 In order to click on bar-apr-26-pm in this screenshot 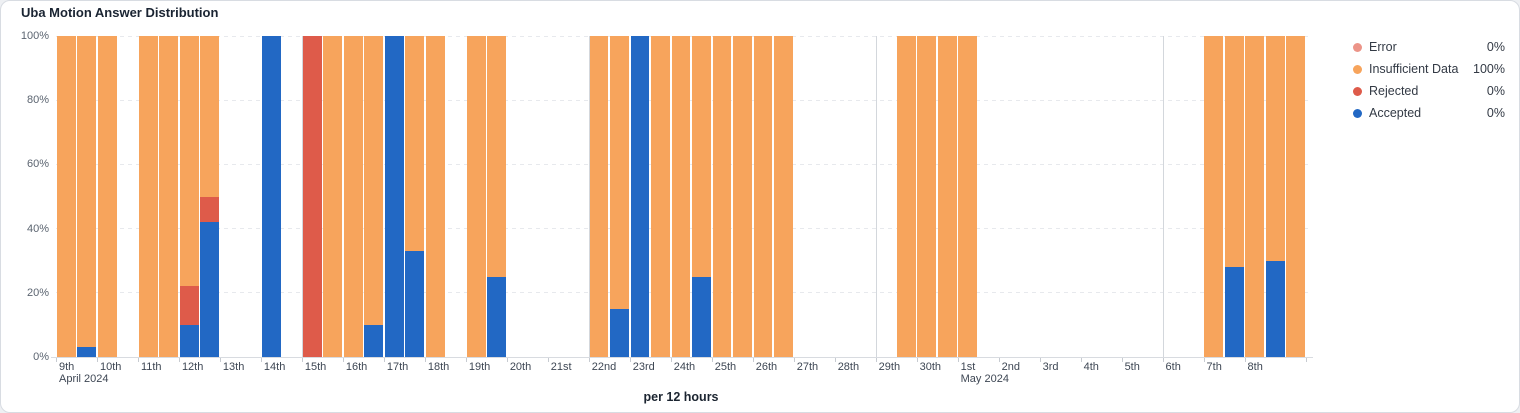, I will do `click(783, 196)`.